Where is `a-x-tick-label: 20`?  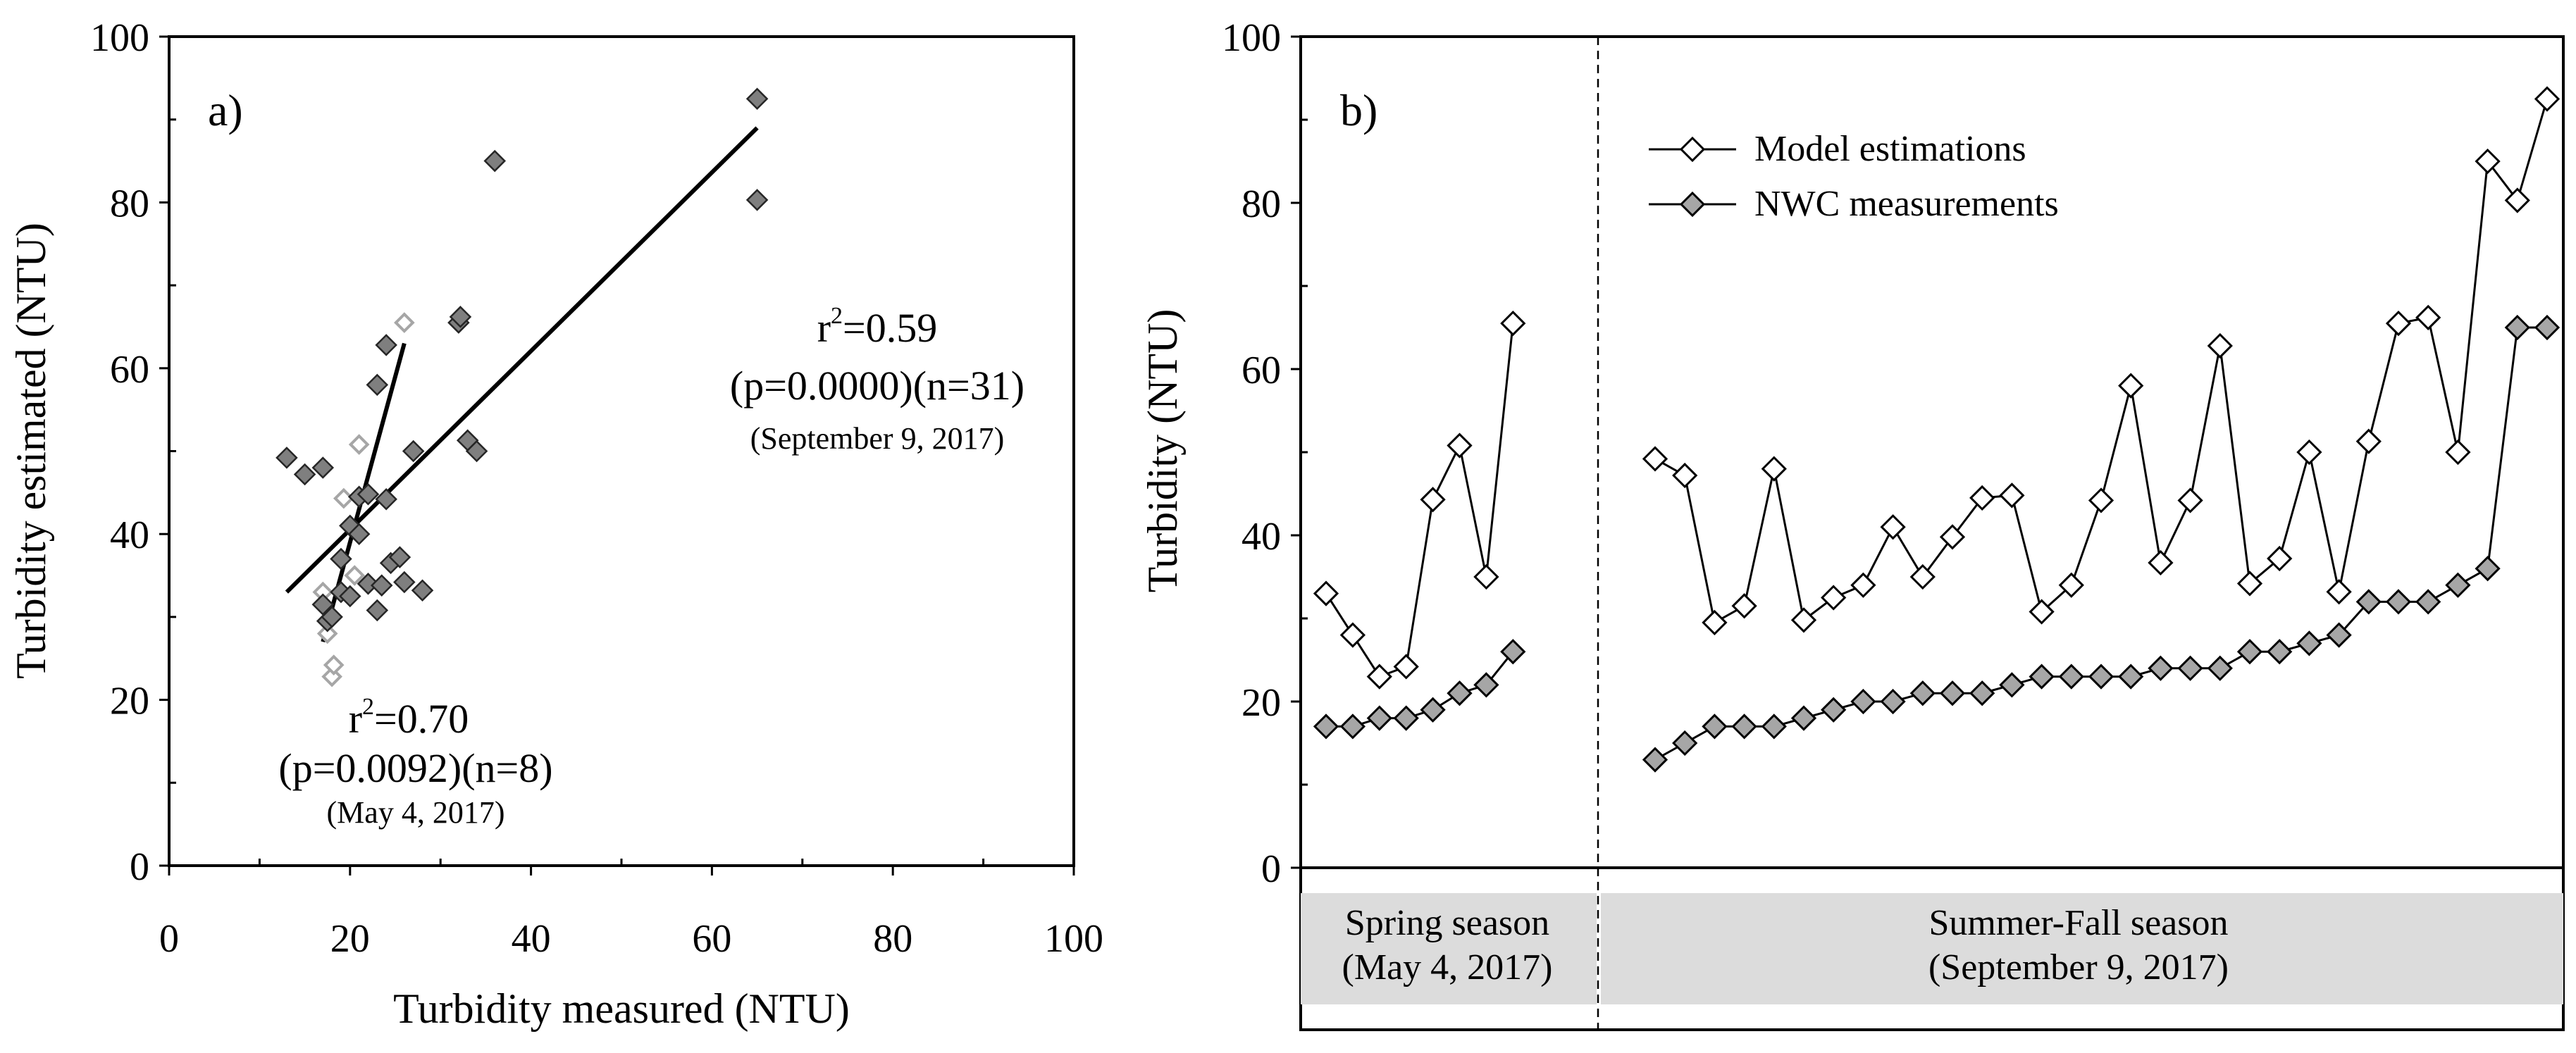
a-x-tick-label: 20 is located at coordinates (350, 939).